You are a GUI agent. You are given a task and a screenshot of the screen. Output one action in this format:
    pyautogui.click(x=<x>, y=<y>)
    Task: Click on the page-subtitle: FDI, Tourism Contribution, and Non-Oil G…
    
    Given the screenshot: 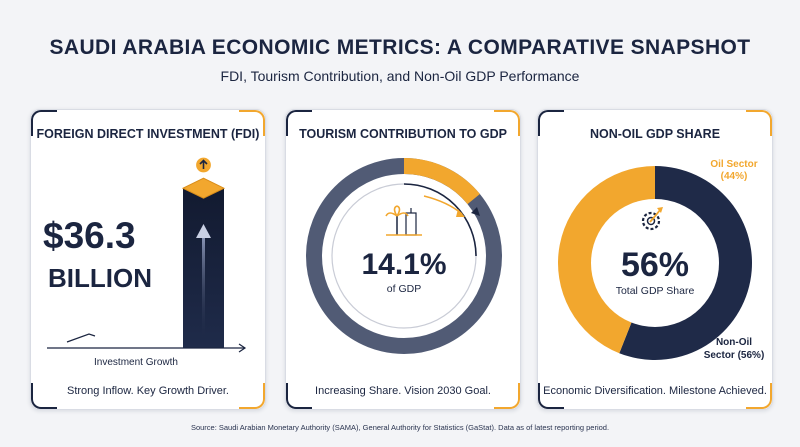 What is the action you would take?
    pyautogui.click(x=400, y=76)
    